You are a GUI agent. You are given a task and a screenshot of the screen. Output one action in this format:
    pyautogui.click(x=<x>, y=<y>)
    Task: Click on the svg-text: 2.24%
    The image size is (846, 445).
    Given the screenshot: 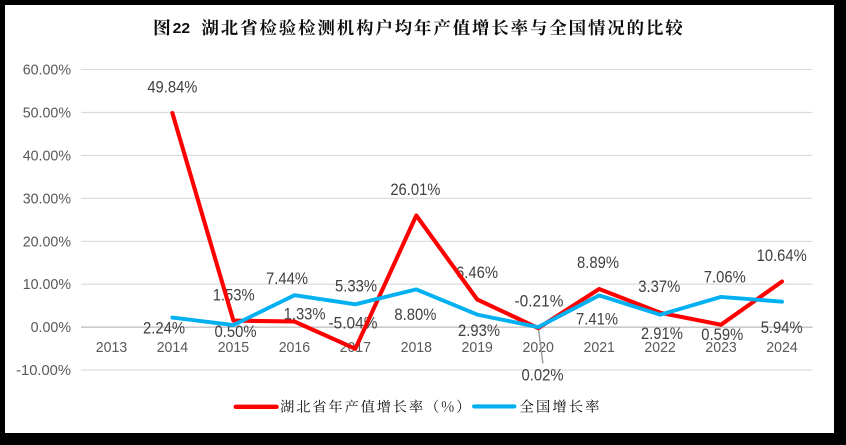 What is the action you would take?
    pyautogui.click(x=164, y=328)
    